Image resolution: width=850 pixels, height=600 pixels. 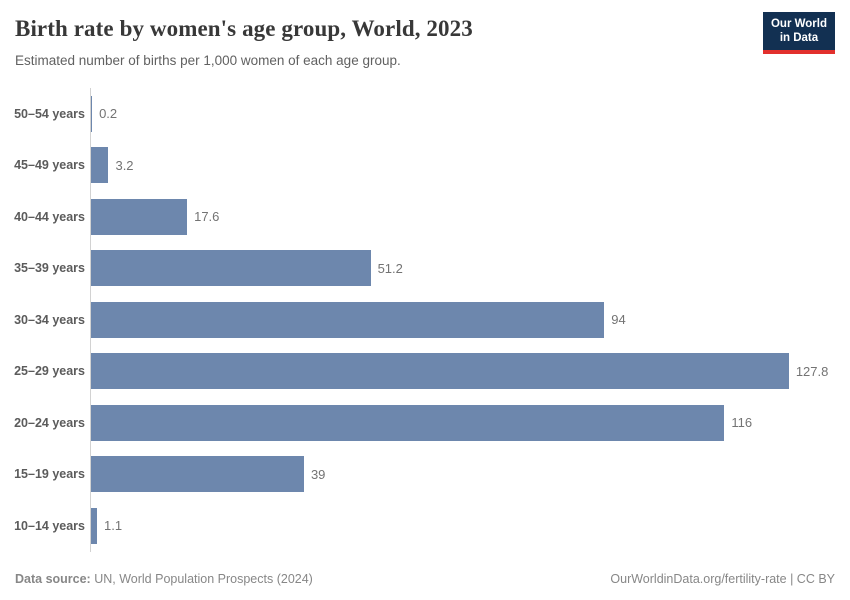 What do you see at coordinates (799, 37) in the screenshot?
I see `owid-logo-line2: in Data` at bounding box center [799, 37].